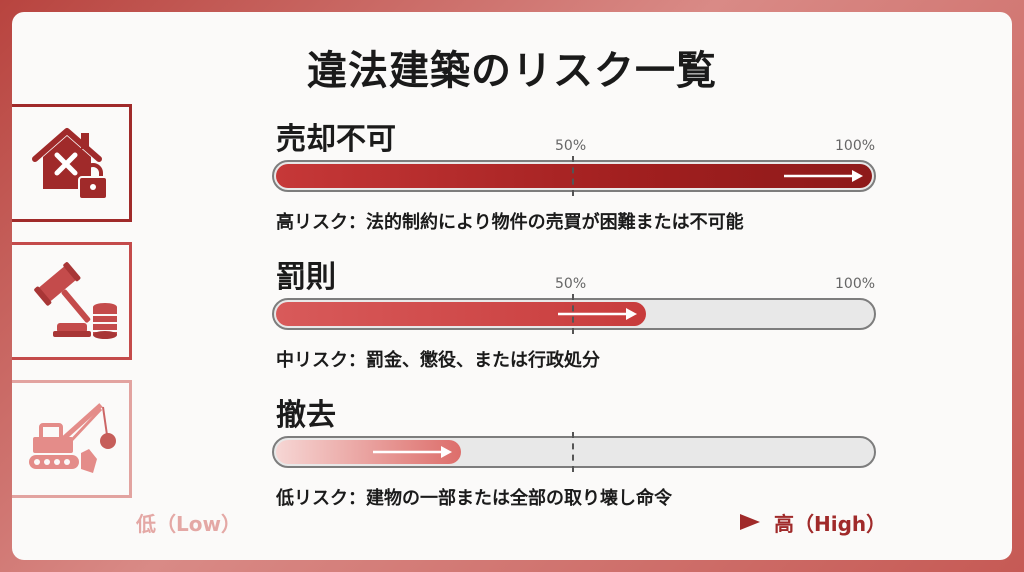 The width and height of the screenshot is (1024, 572). I want to click on row-label: 売却不可, so click(336, 139).